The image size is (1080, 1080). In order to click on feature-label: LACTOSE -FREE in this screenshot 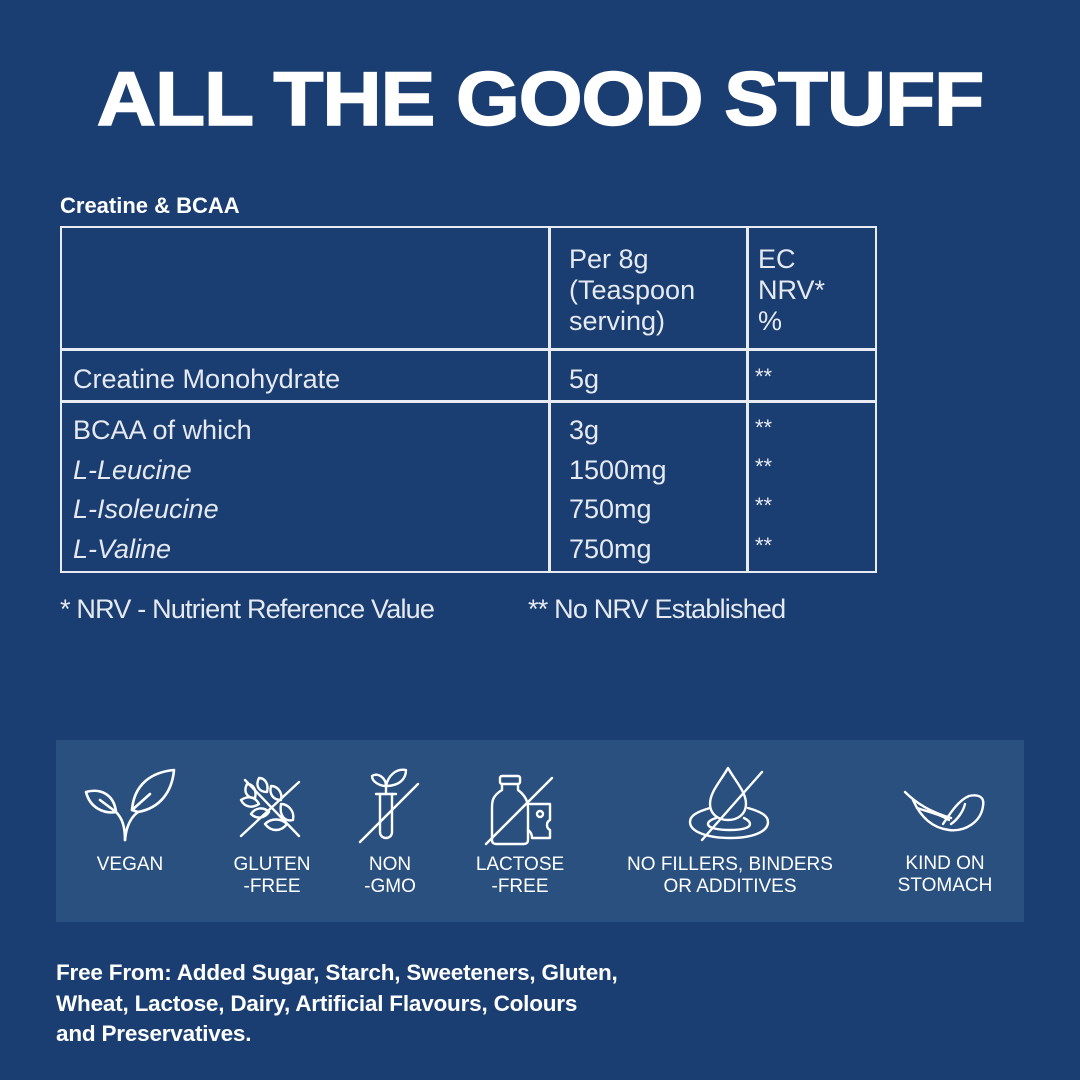, I will do `click(520, 876)`.